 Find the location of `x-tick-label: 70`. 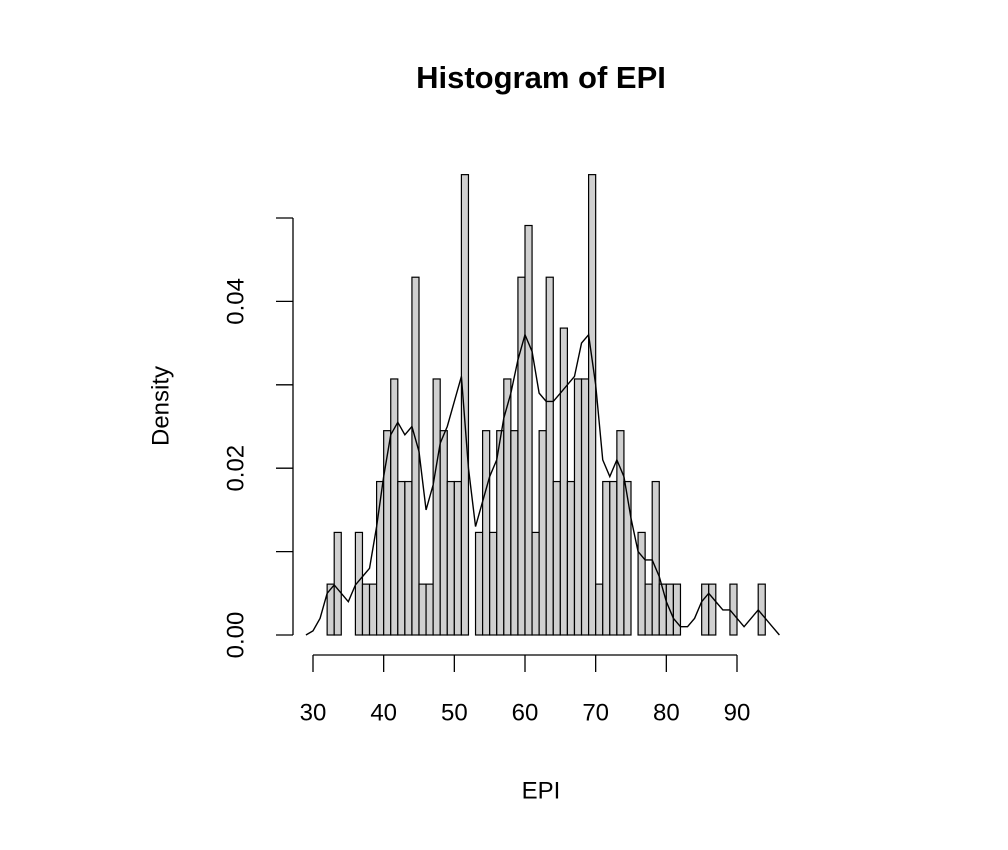

x-tick-label: 70 is located at coordinates (595, 712).